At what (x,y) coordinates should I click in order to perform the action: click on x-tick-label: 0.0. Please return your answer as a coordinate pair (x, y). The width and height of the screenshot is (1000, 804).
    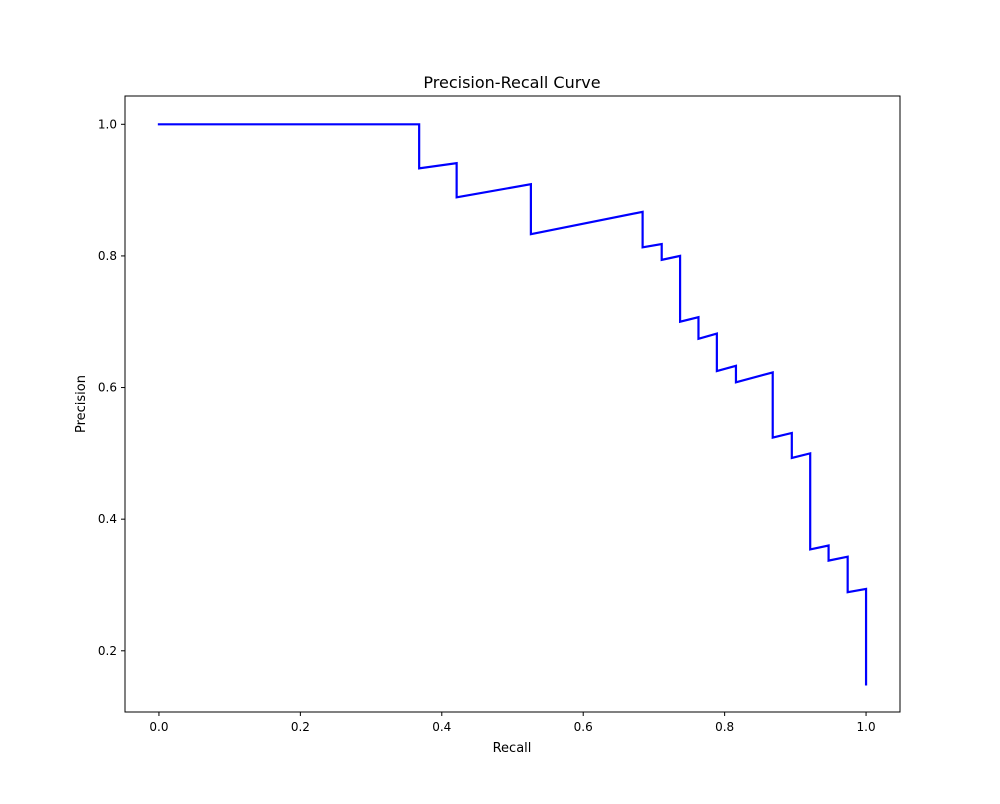
    Looking at the image, I should click on (158, 727).